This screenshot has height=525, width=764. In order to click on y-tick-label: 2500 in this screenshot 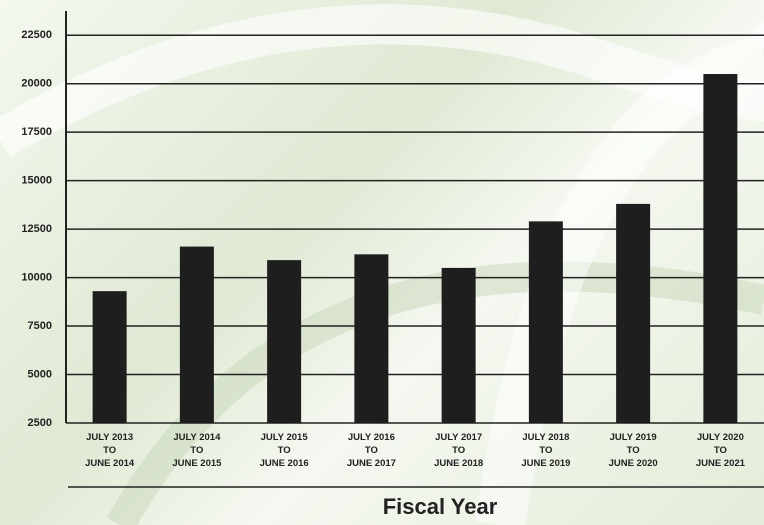, I will do `click(40, 423)`.